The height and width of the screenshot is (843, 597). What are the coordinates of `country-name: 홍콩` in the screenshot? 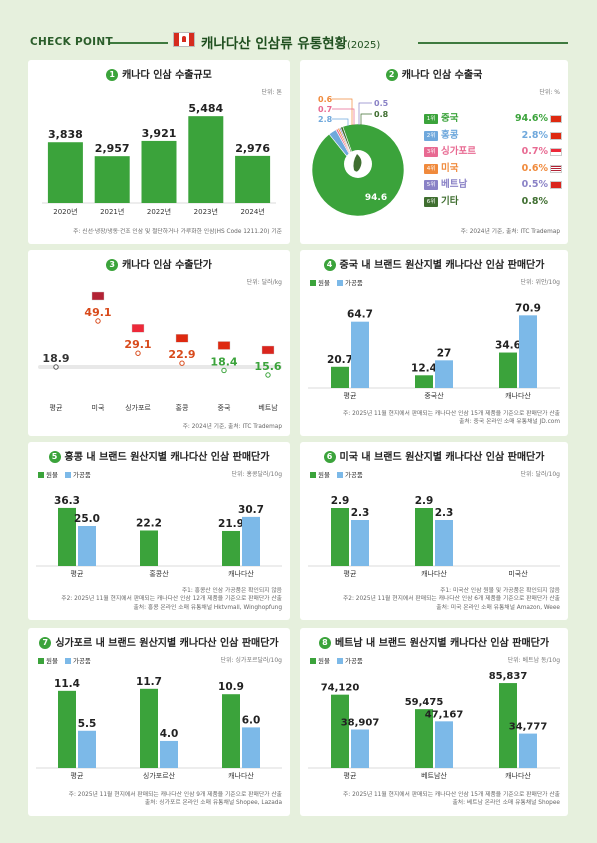 It's located at (450, 135).